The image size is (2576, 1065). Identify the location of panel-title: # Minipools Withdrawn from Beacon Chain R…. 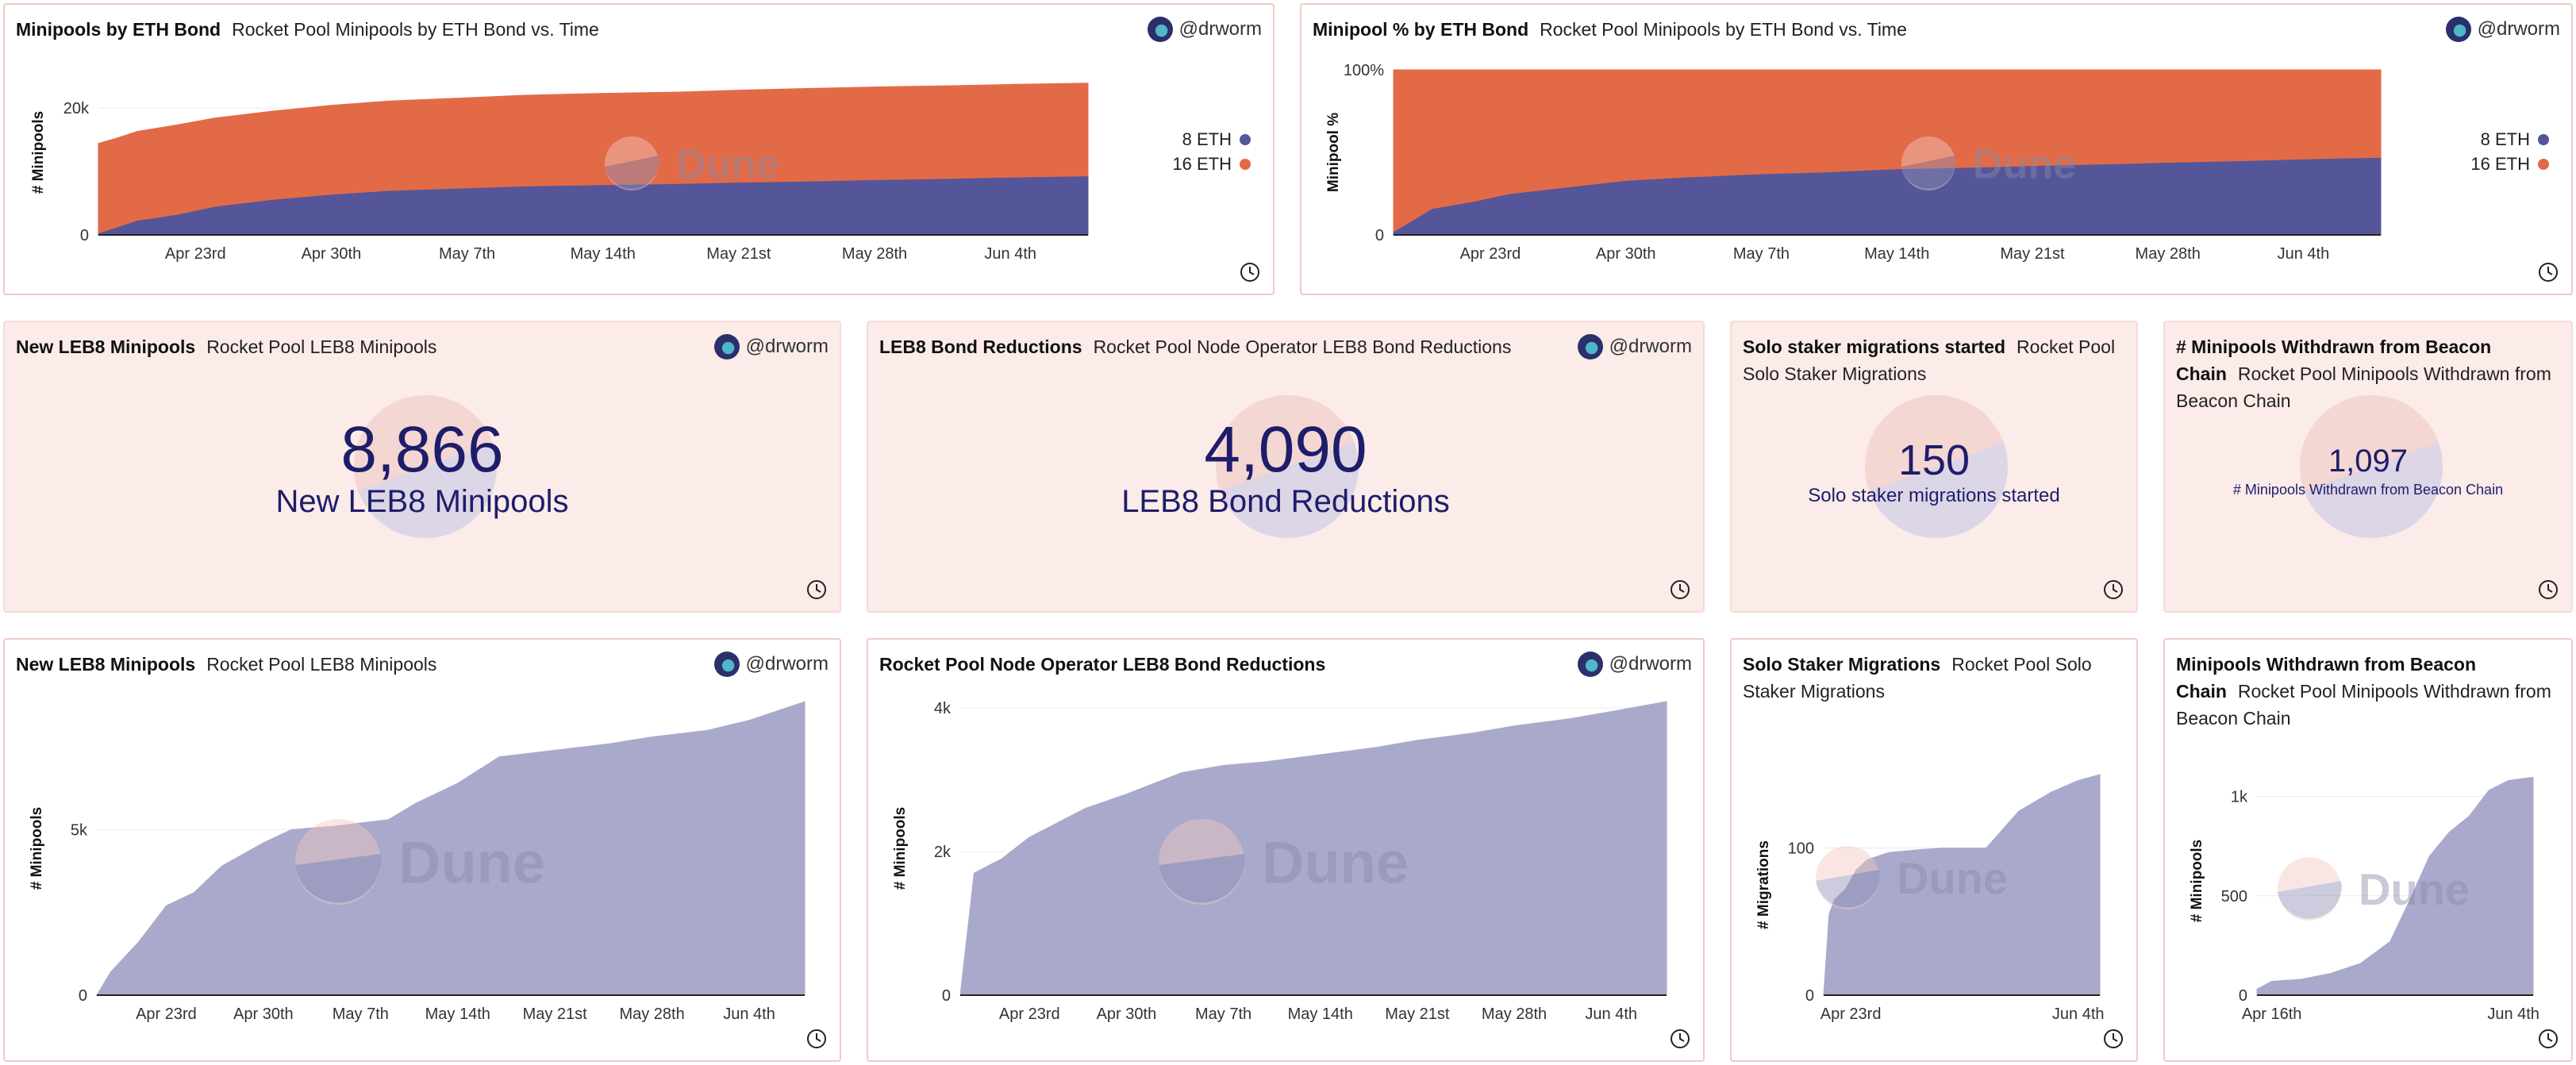
(2363, 374).